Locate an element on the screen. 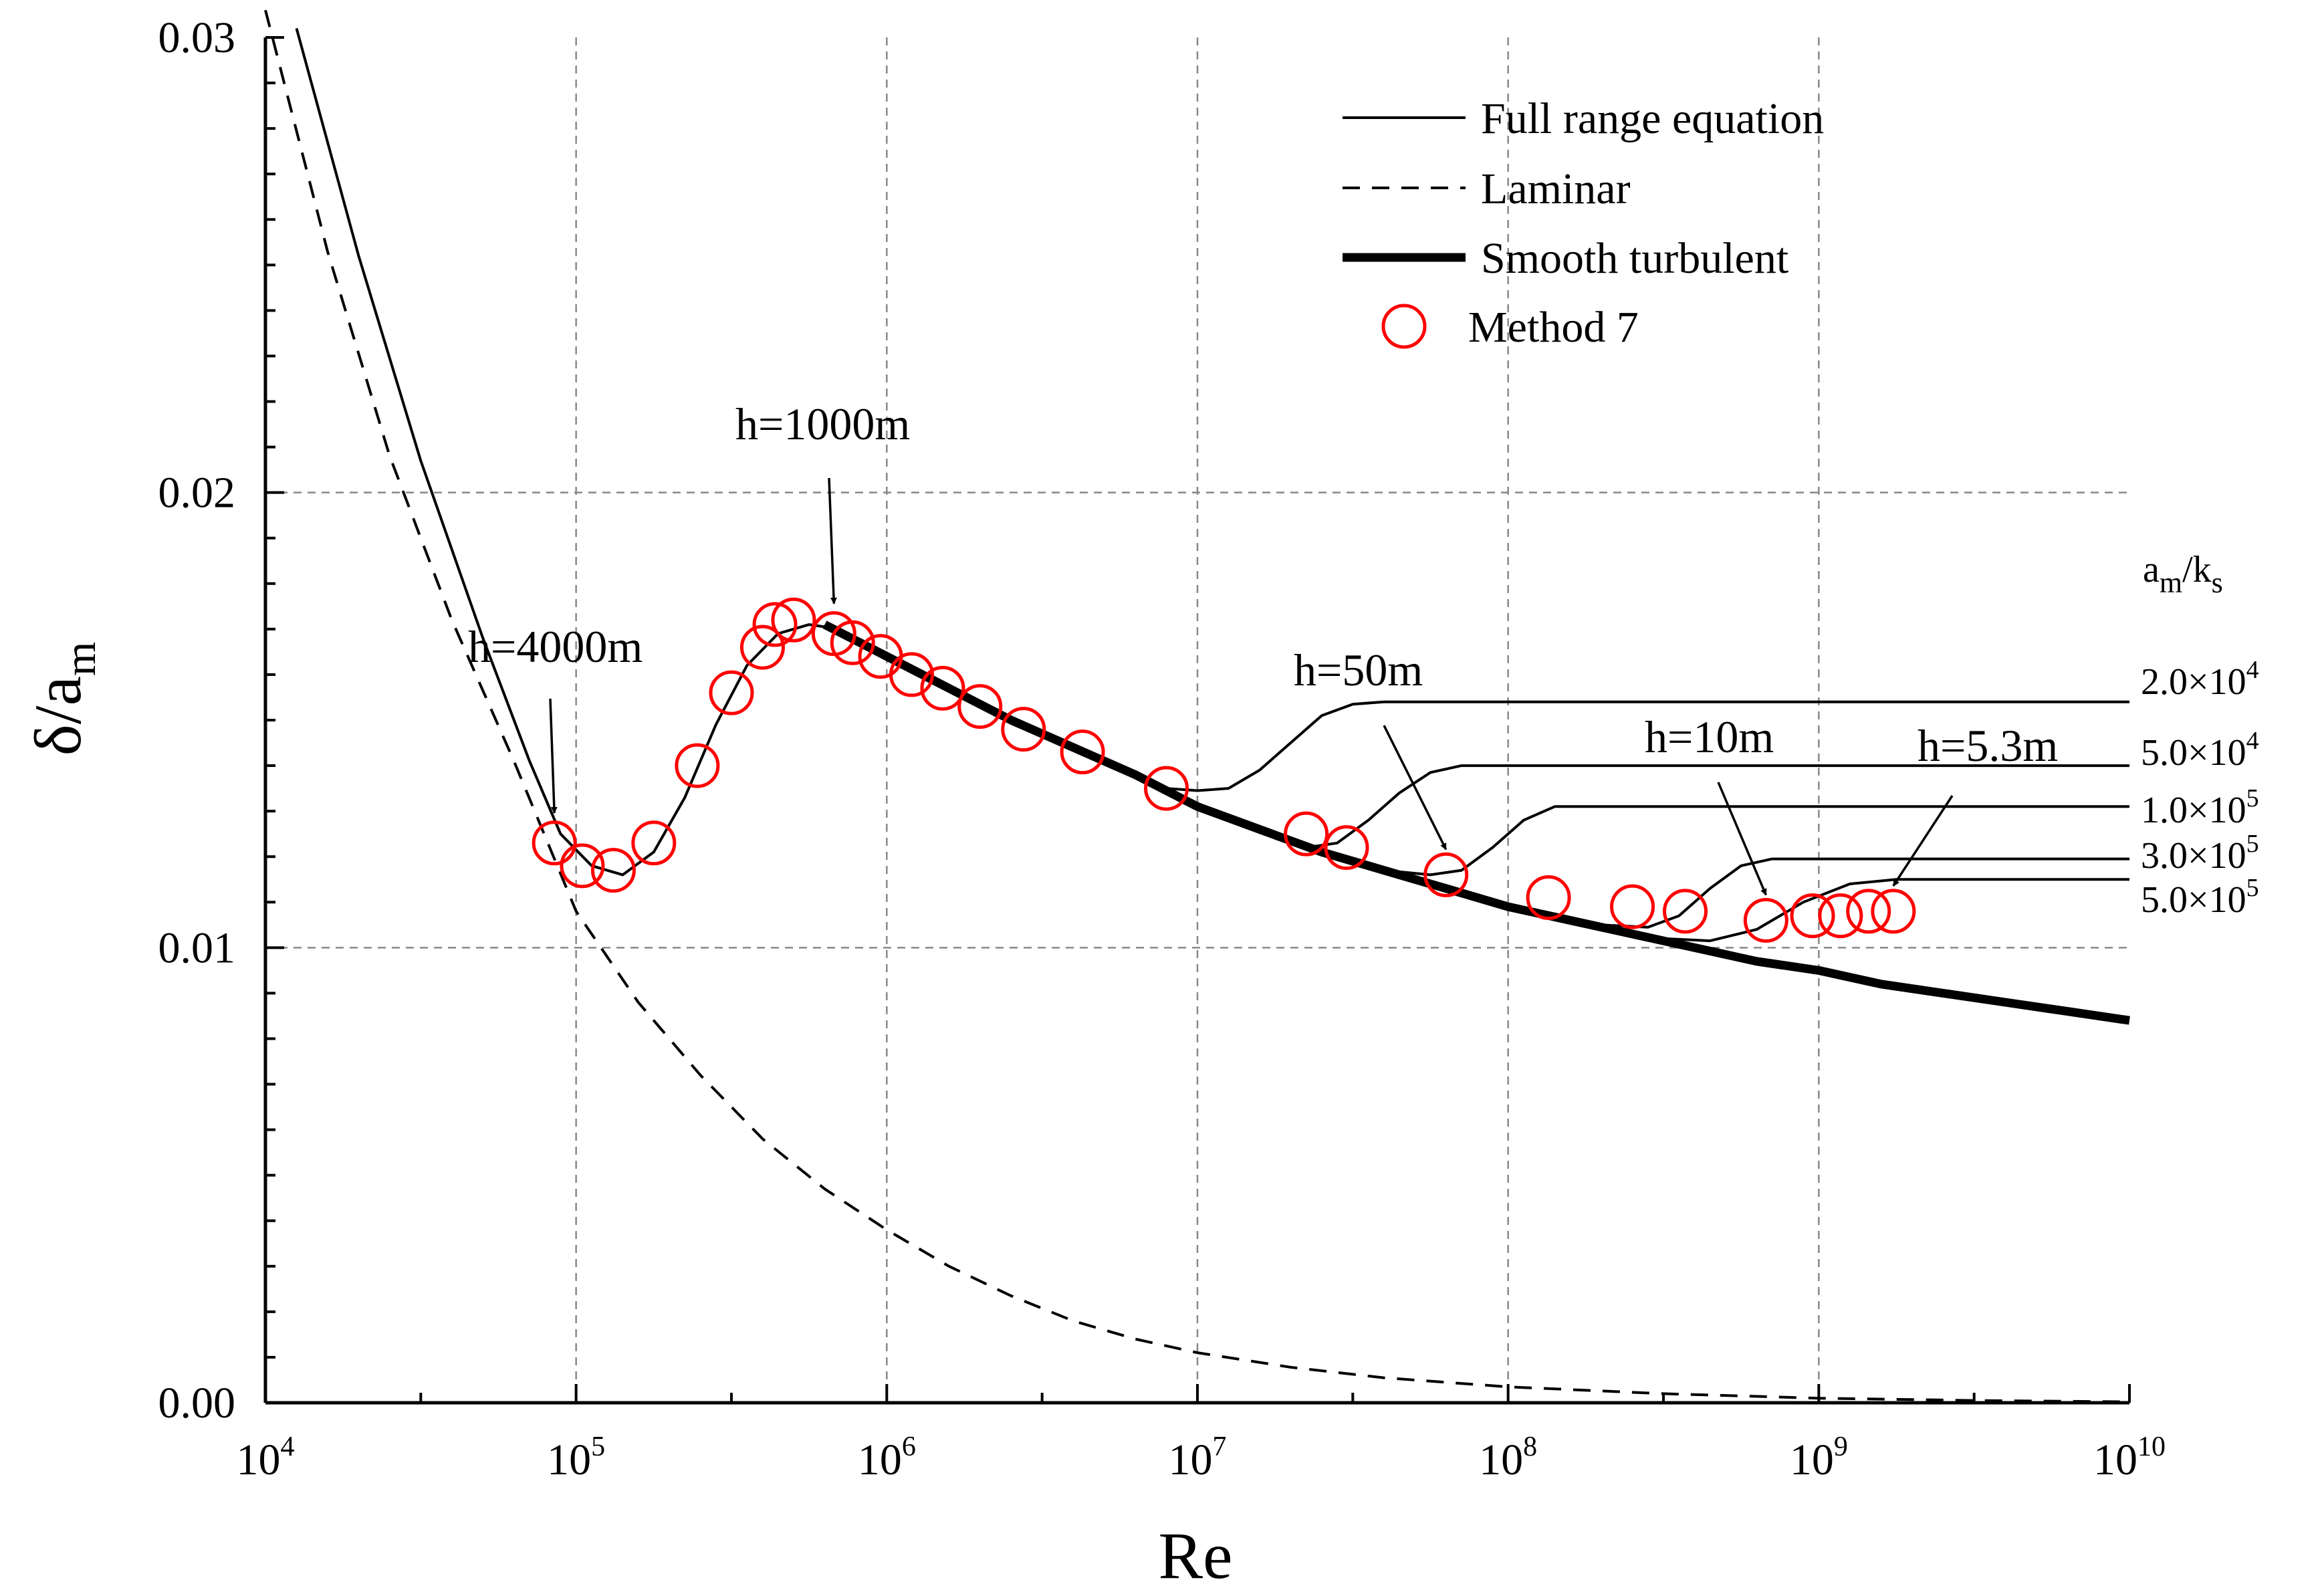 This screenshot has width=2320, height=1596. legend-label-method-7: Method 7 is located at coordinates (1553, 327).